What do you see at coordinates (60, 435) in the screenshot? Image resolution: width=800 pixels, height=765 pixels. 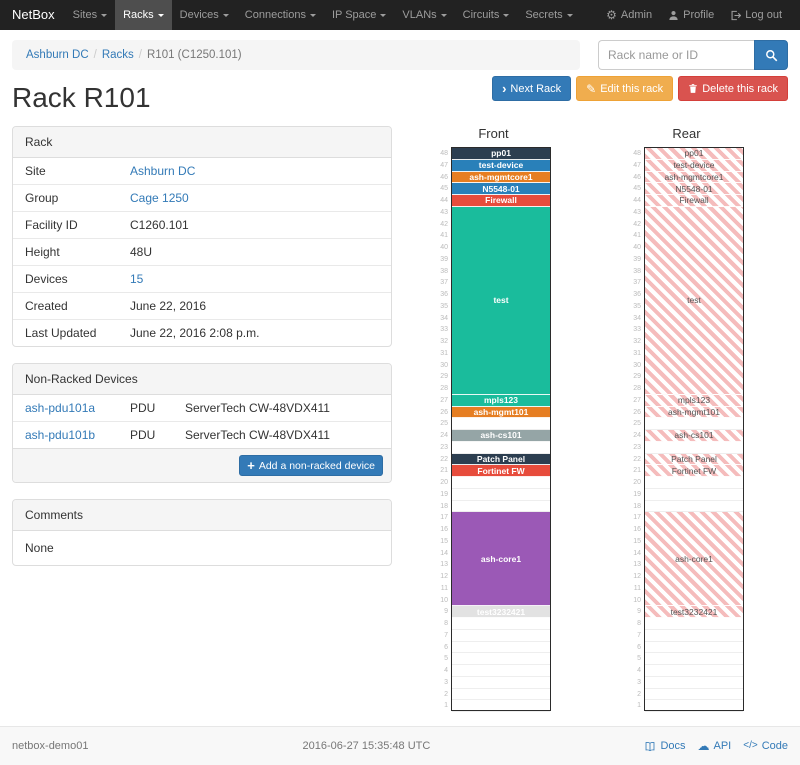 I see `device-link: ash-pdu101b` at bounding box center [60, 435].